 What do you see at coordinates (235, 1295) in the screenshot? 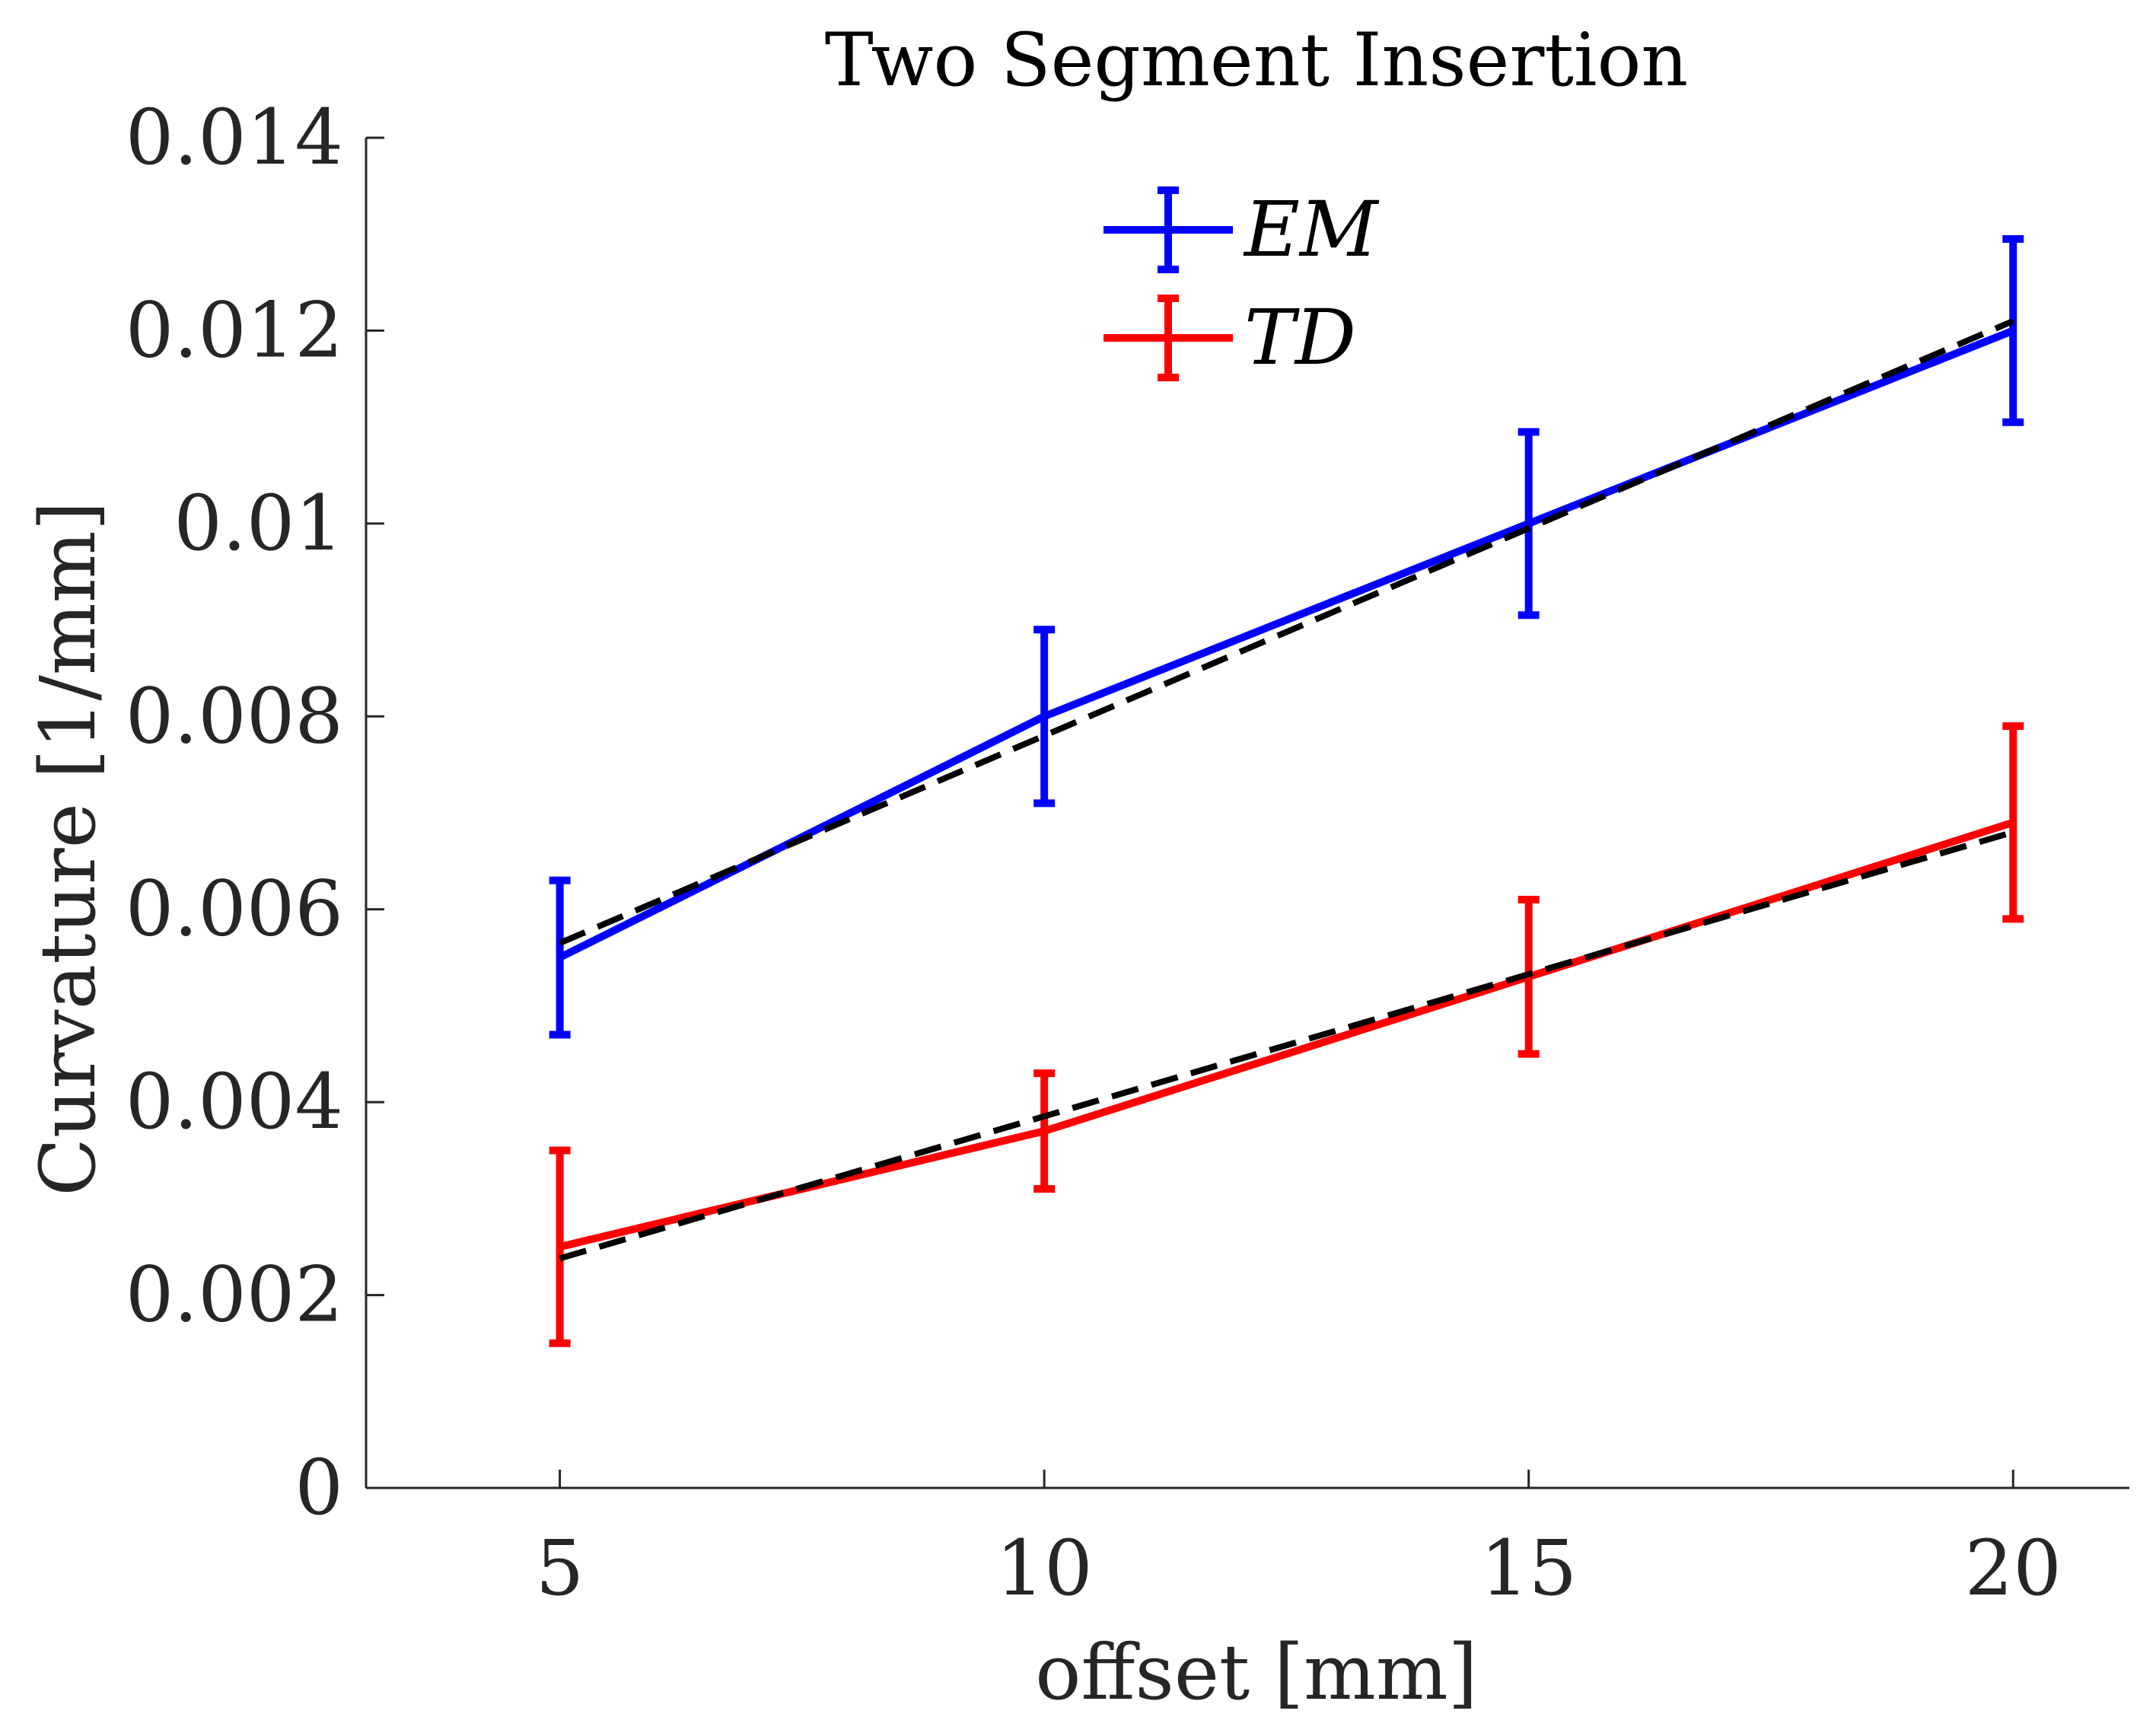
I see `y-tick-label: 0.002` at bounding box center [235, 1295].